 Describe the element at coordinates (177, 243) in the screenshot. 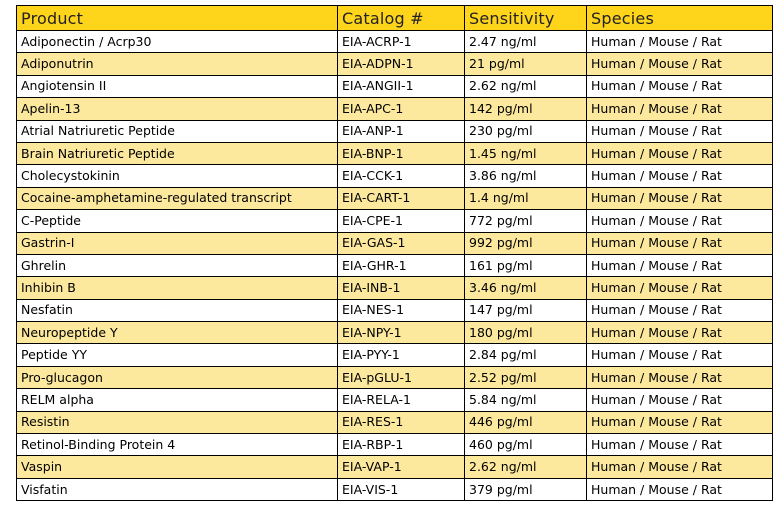

I see `product-cell: Gastrin-I` at that location.